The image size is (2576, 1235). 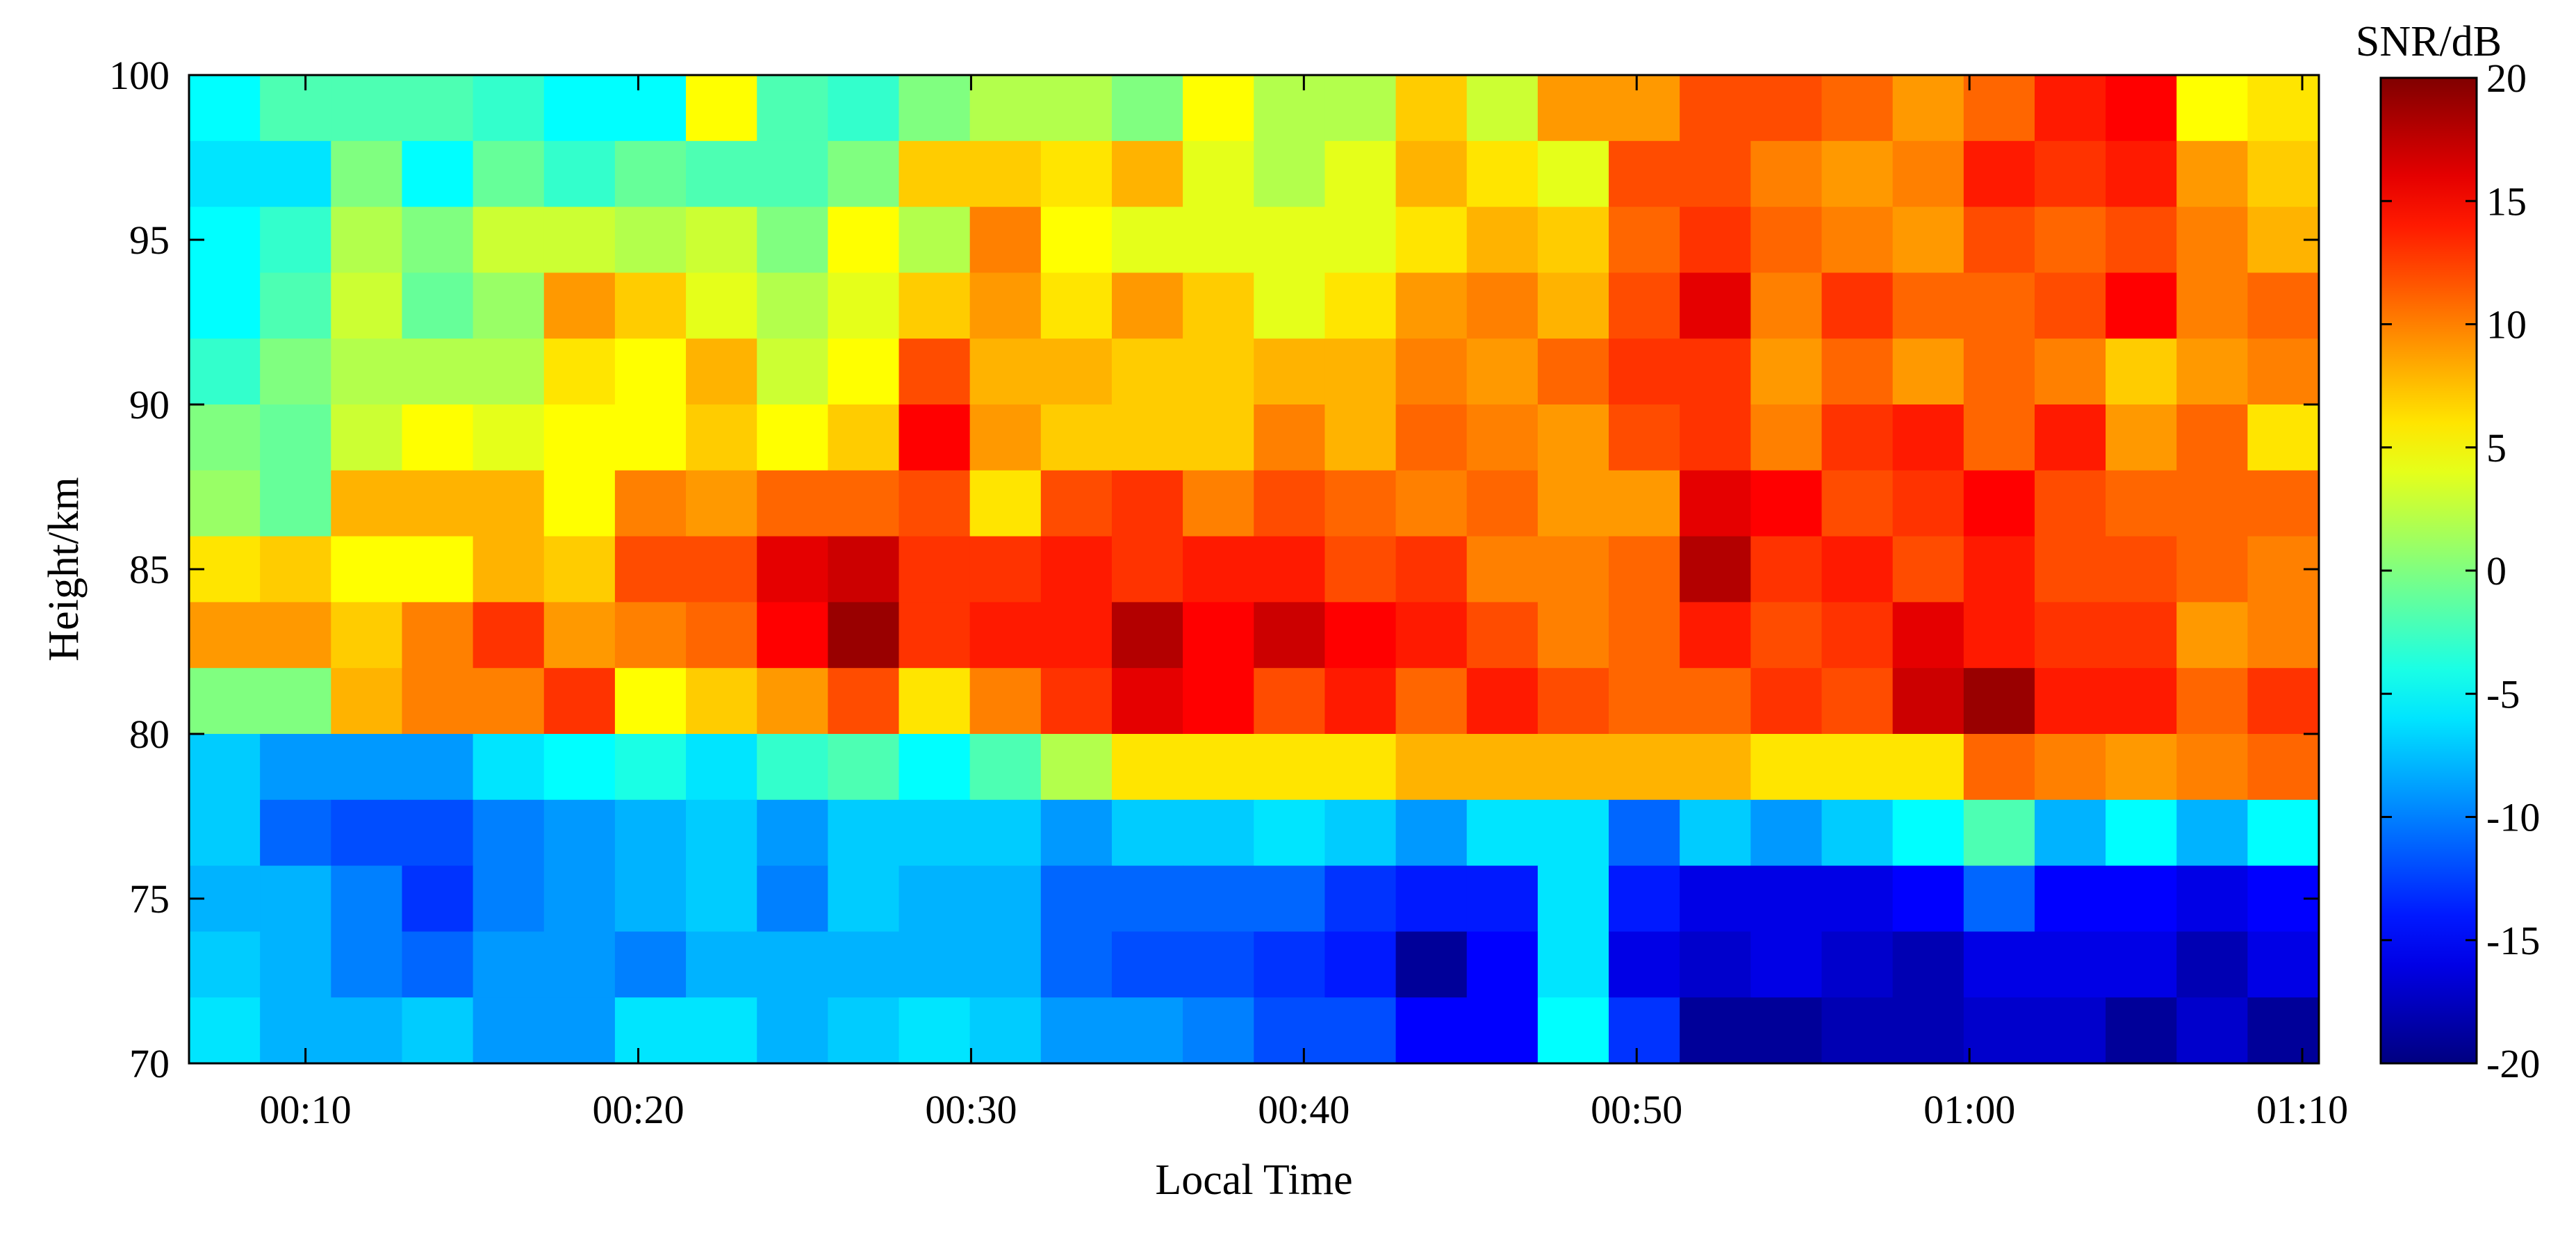 What do you see at coordinates (1969, 1110) in the screenshot?
I see `x-tick-label: 01:00` at bounding box center [1969, 1110].